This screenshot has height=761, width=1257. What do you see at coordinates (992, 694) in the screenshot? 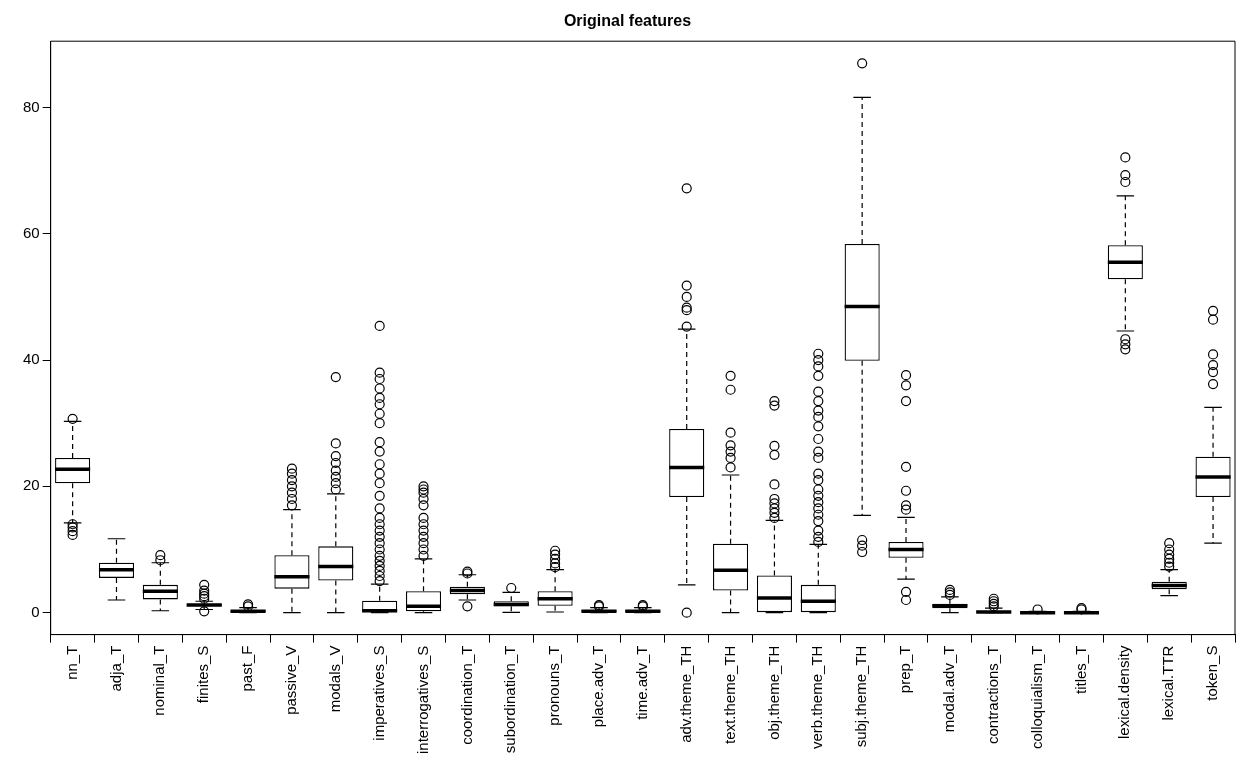
I see `x-tick-label: contractions_T` at bounding box center [992, 694].